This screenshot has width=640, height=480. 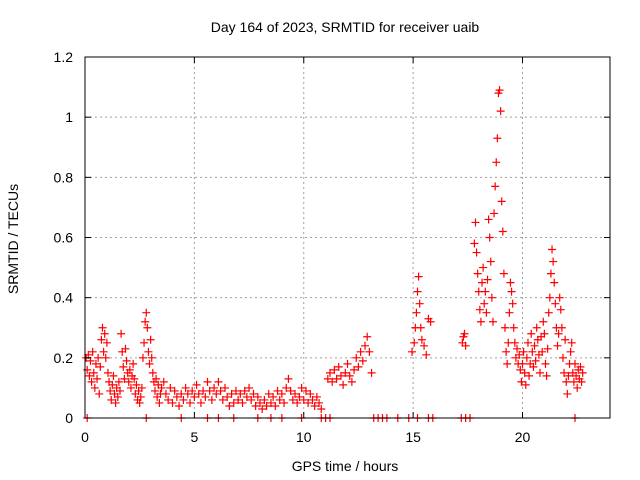 I want to click on y-axis-label: SRMTID / TECUs, so click(x=13, y=239).